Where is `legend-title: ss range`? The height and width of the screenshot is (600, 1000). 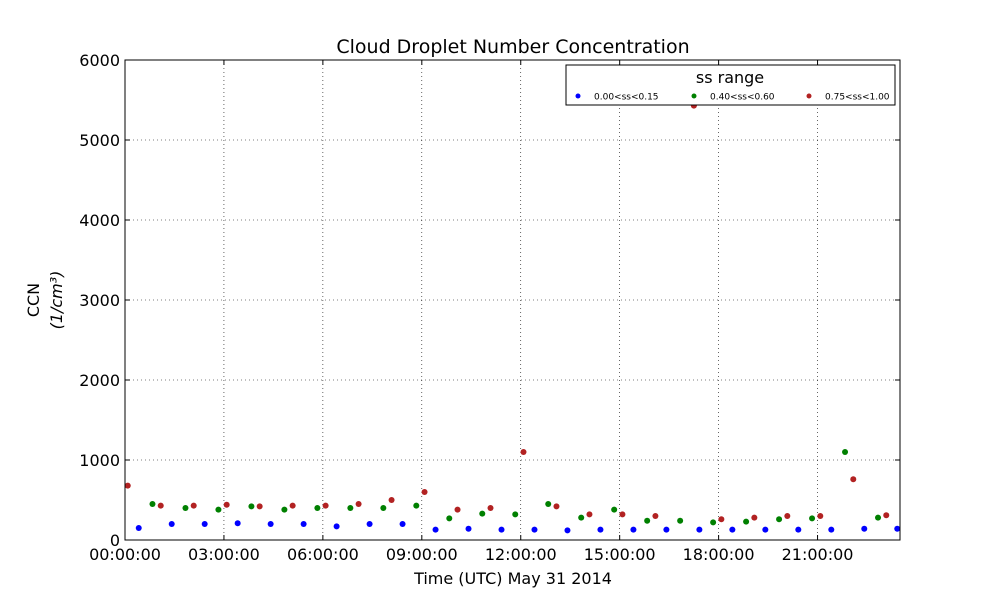 legend-title: ss range is located at coordinates (730, 77).